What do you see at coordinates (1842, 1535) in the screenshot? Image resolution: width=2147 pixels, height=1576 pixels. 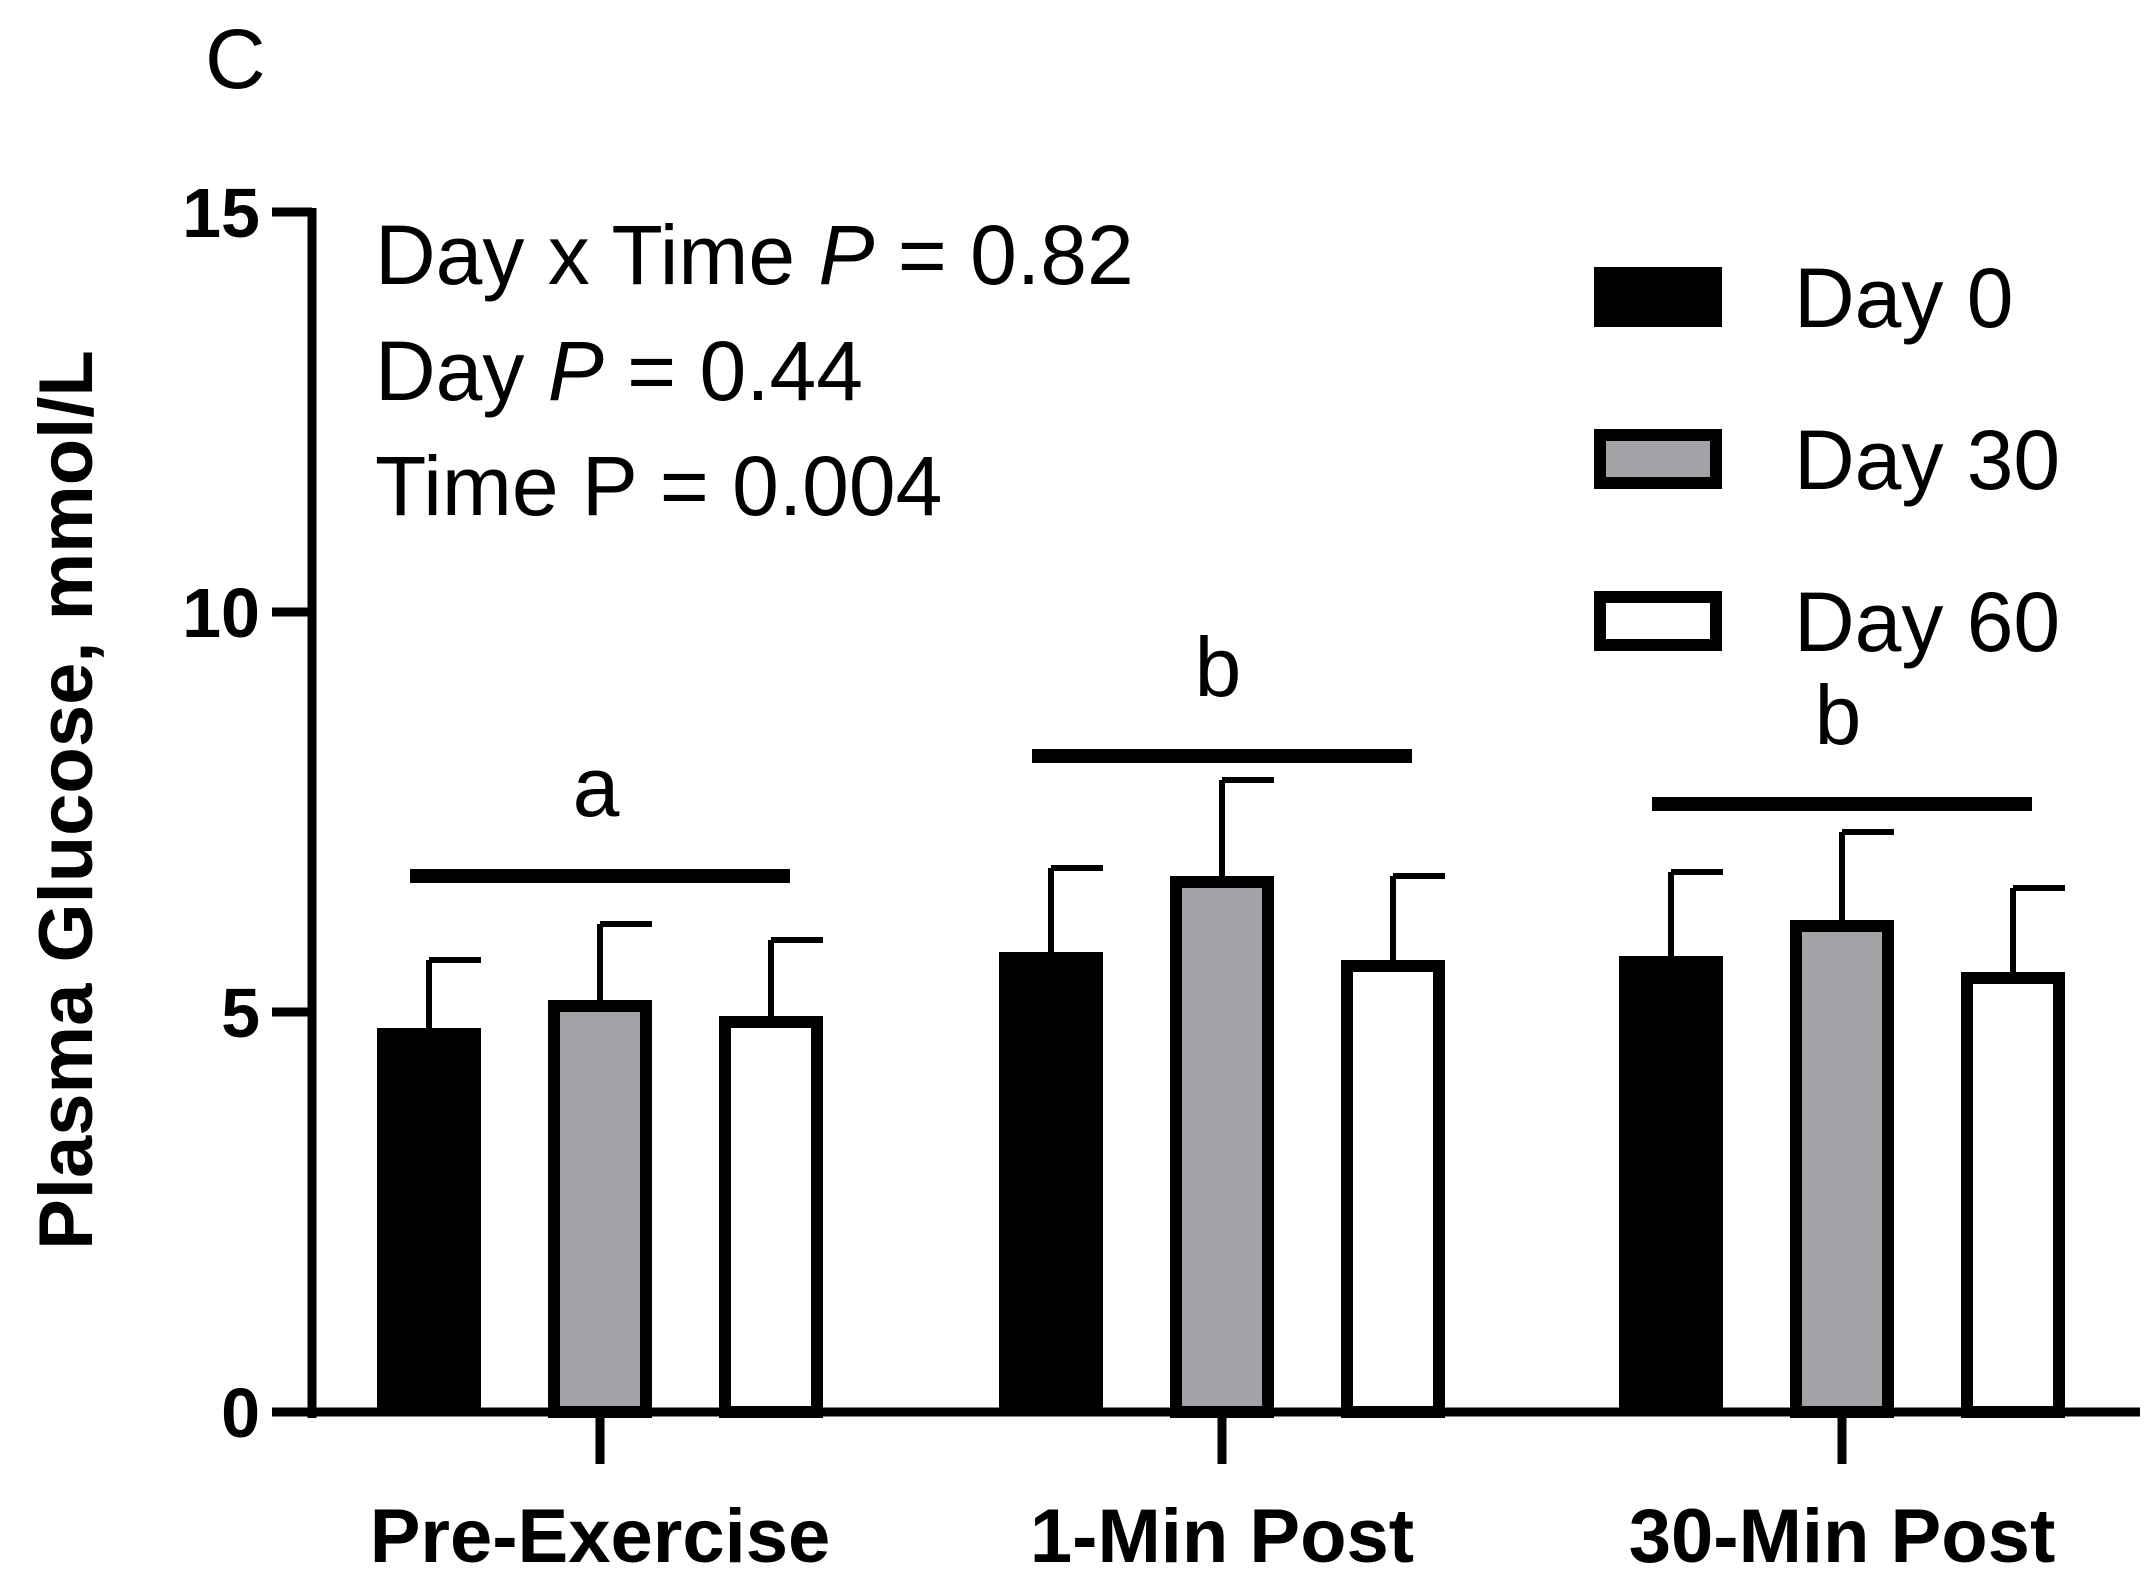 I see `x-tick-label: 30-Min Post` at bounding box center [1842, 1535].